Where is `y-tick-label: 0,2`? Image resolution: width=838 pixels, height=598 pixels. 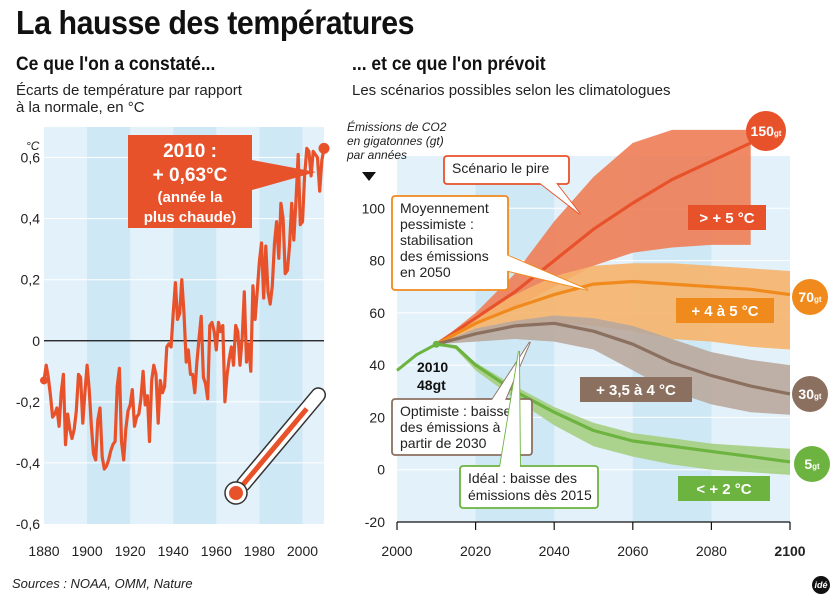
y-tick-label: 0,2 is located at coordinates (31, 280).